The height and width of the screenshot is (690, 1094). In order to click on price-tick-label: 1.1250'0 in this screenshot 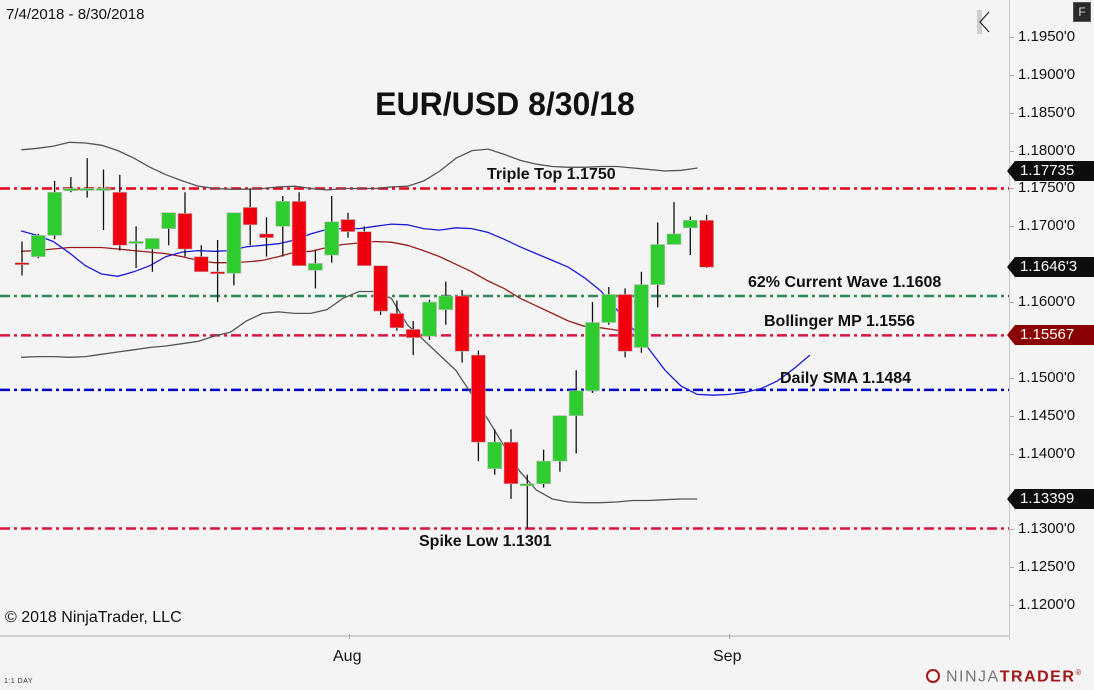, I will do `click(1047, 567)`.